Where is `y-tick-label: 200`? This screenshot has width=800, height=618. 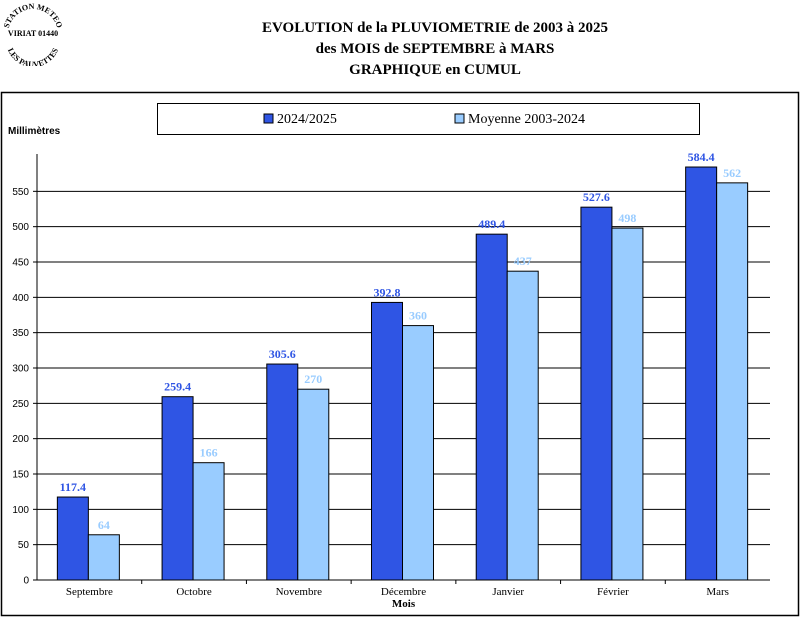
y-tick-label: 200 is located at coordinates (20, 439).